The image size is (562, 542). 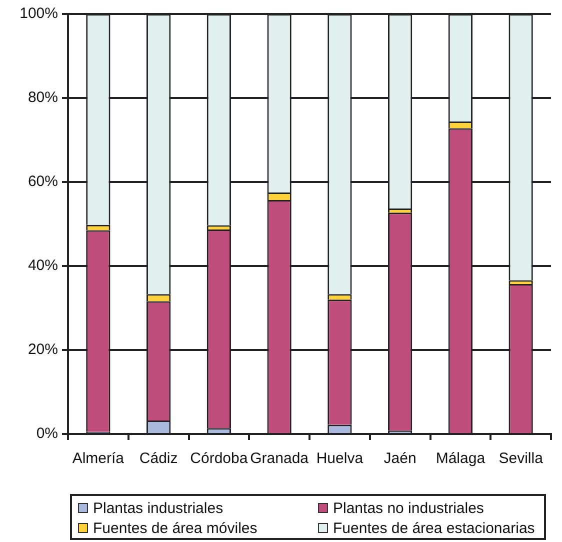 I want to click on x-tick-label: Huelva, so click(x=340, y=459).